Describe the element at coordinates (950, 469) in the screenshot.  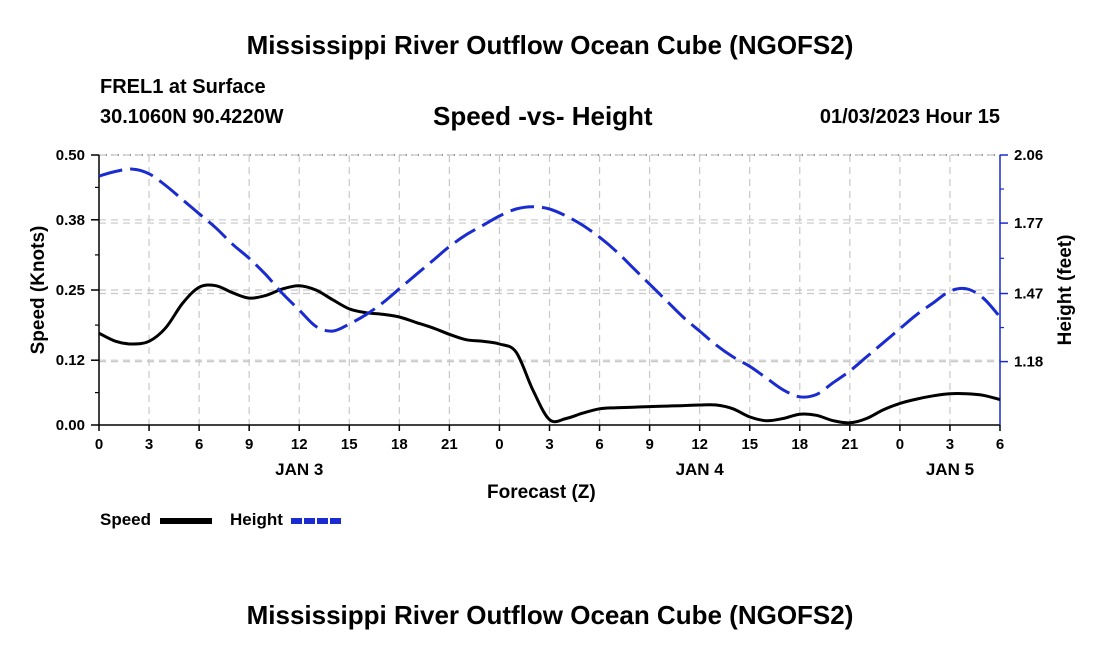
I see `x-day-label: JAN 5` at that location.